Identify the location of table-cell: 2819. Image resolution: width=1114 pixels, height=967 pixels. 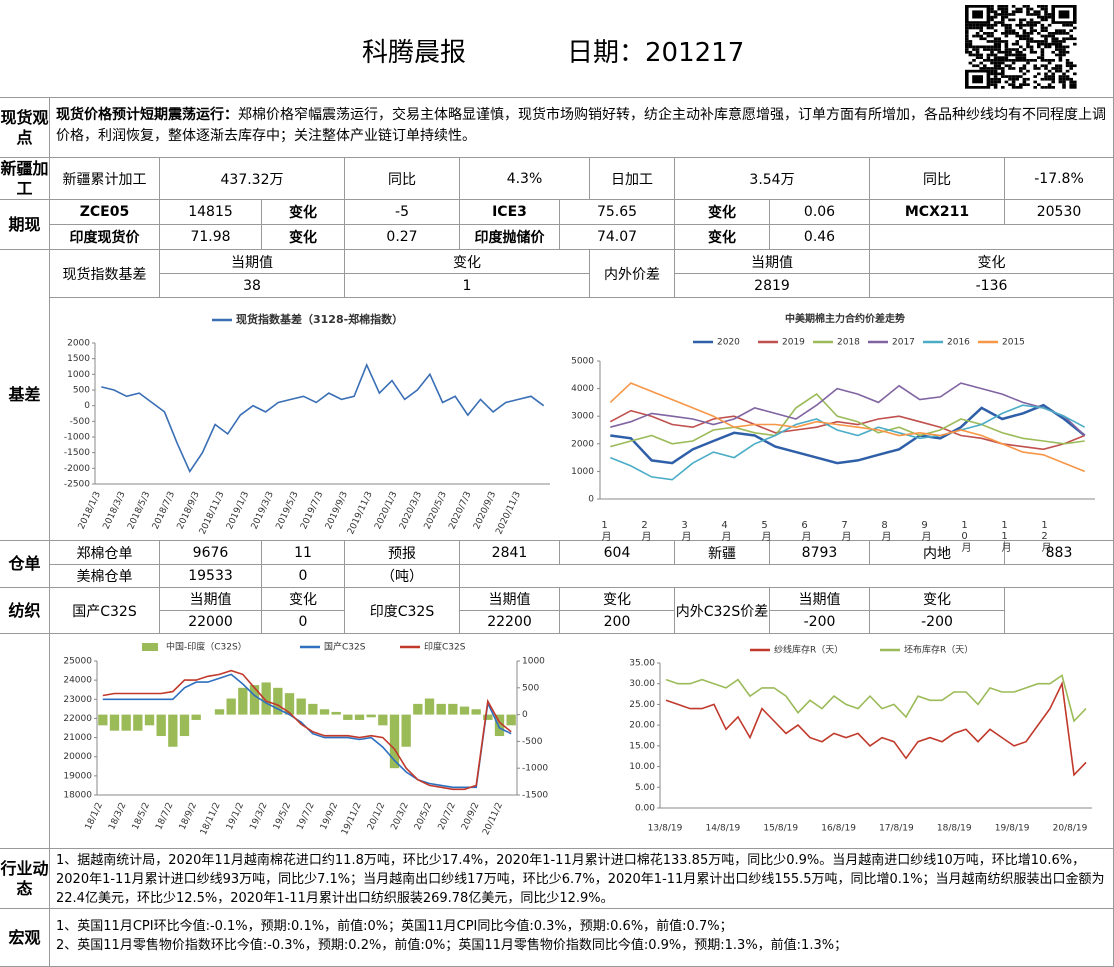
(772, 286).